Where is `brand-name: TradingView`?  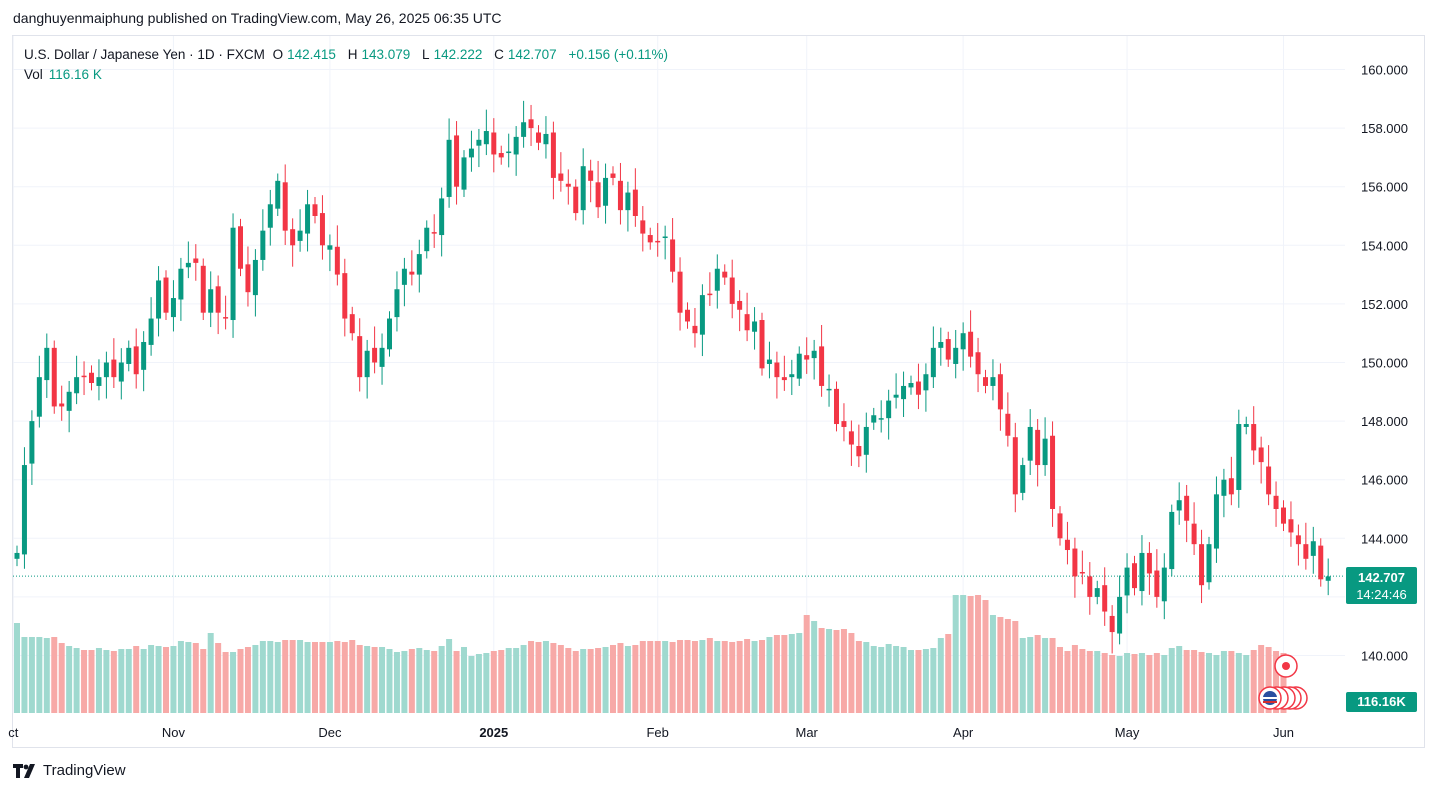
brand-name: TradingView is located at coordinates (84, 770).